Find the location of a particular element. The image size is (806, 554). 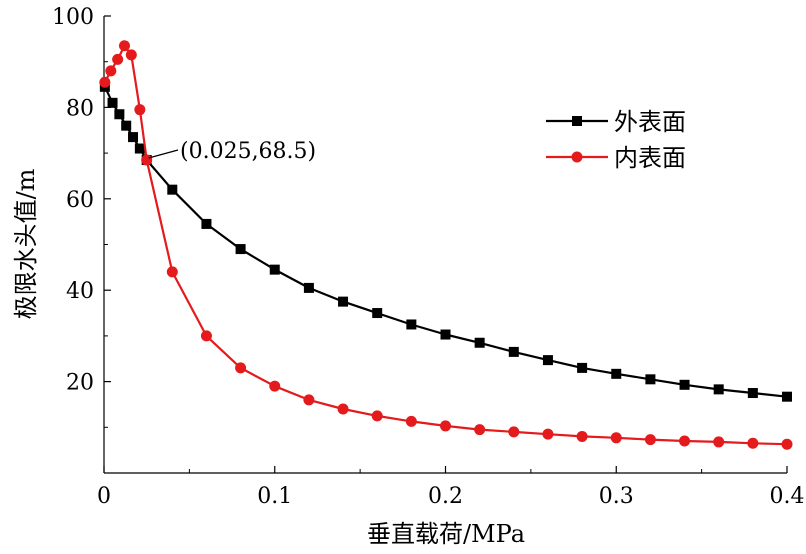

legend-item-outer: 外表面 is located at coordinates (616, 122).